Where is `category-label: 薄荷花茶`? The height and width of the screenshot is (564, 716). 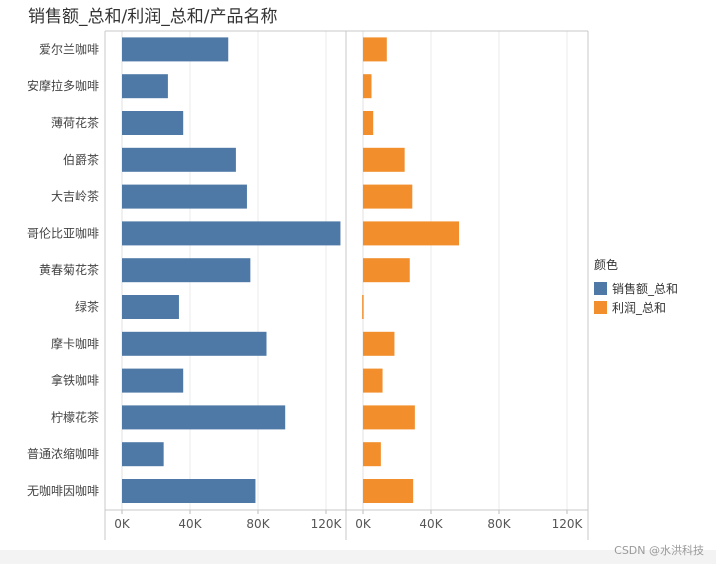 category-label: 薄荷花茶 is located at coordinates (75, 122).